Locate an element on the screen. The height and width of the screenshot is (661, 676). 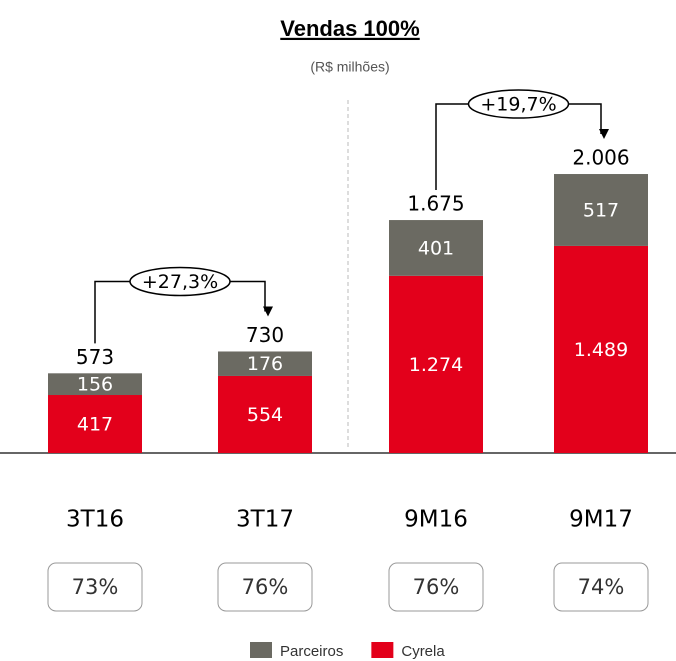
value-label: 156 is located at coordinates (95, 385).